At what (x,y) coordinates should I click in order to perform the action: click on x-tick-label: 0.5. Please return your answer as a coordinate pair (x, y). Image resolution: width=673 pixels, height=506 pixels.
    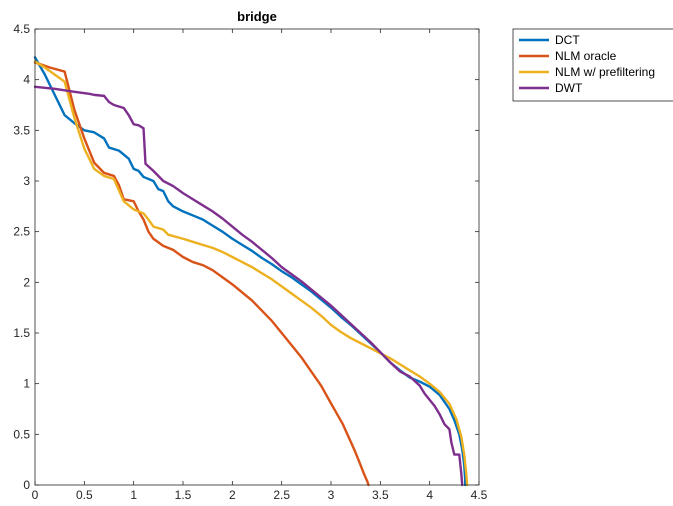
    Looking at the image, I should click on (84, 495).